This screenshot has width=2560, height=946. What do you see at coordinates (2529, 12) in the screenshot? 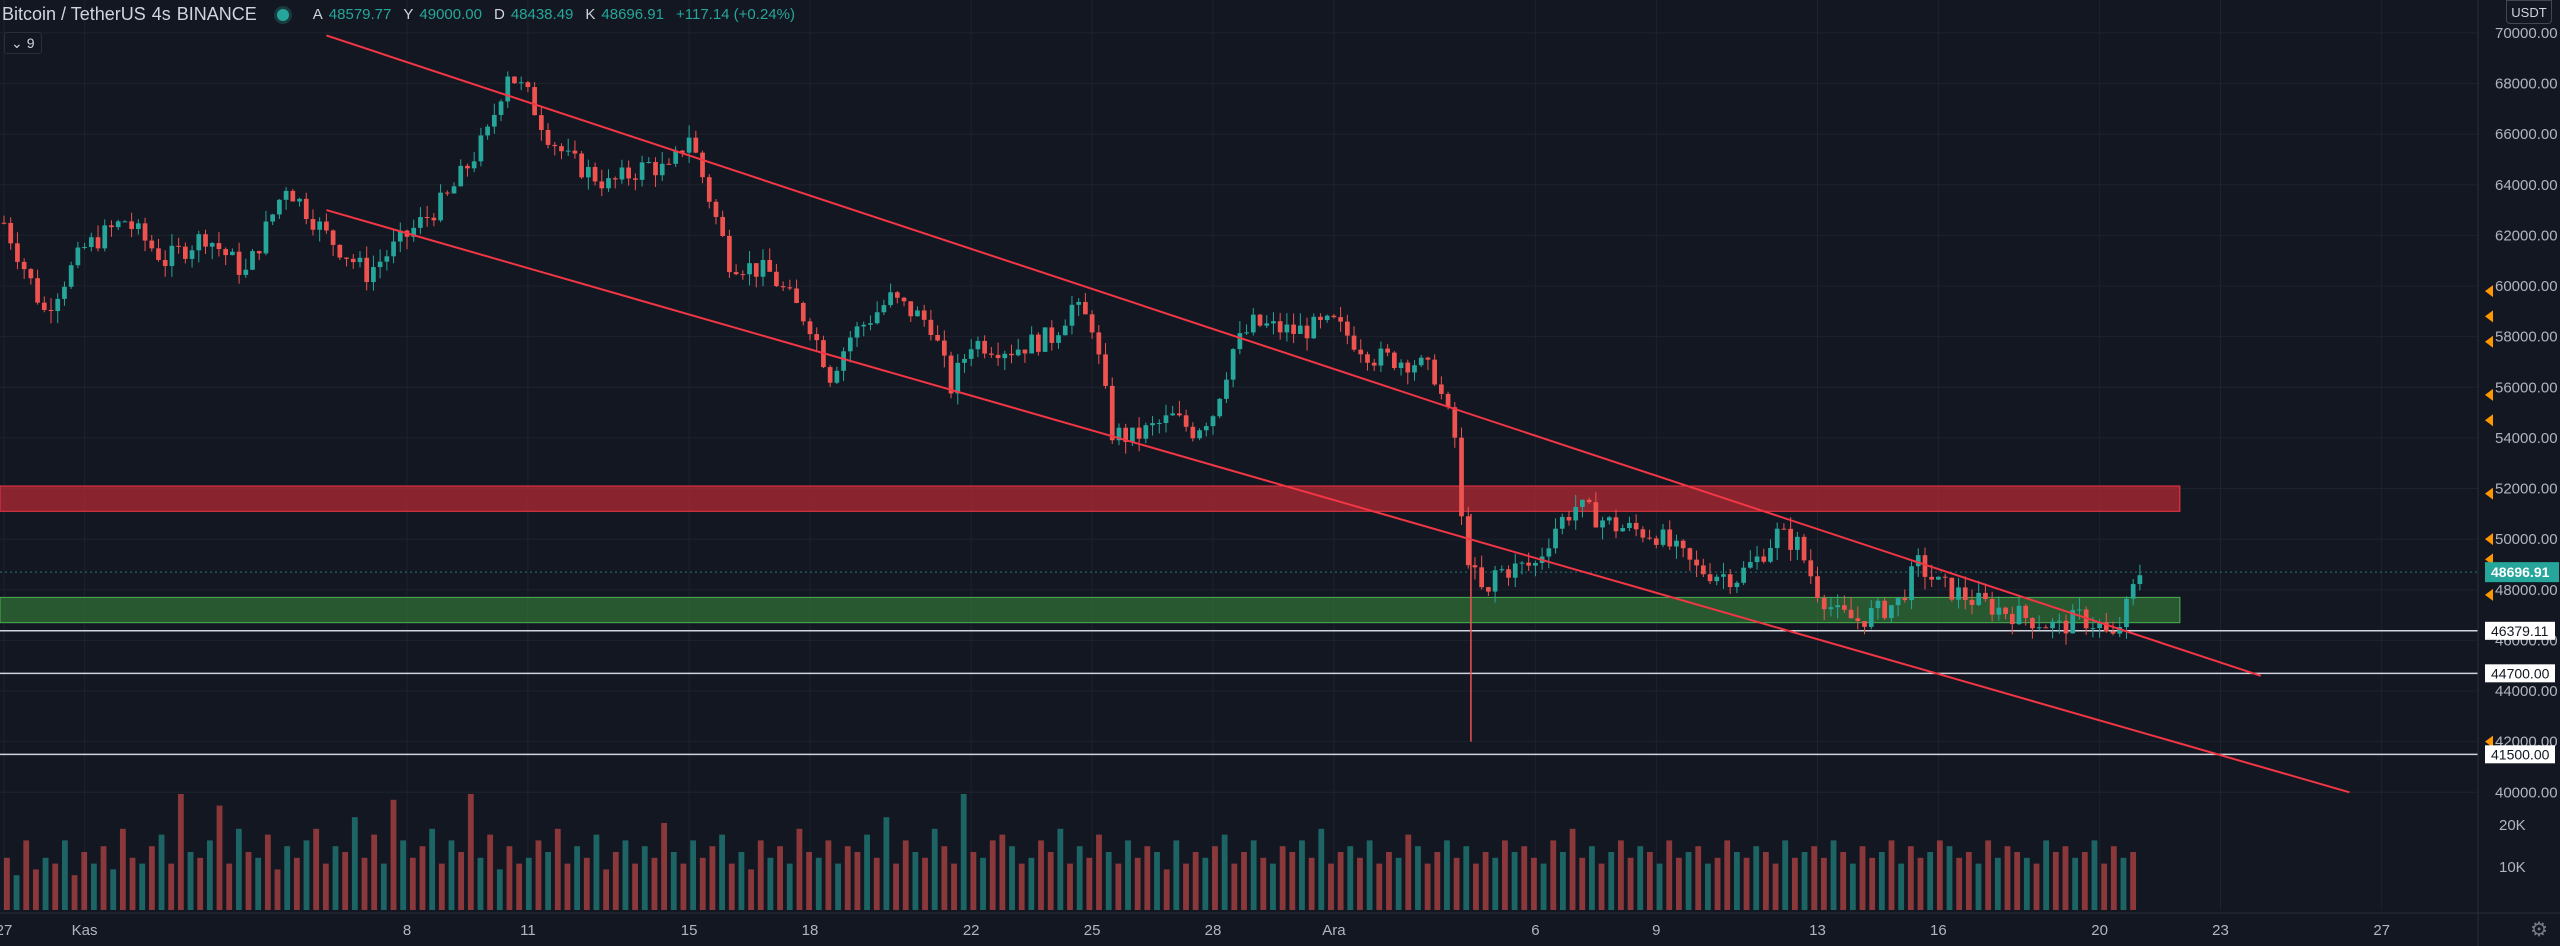
I see `axis-currency-button: USDT` at bounding box center [2529, 12].